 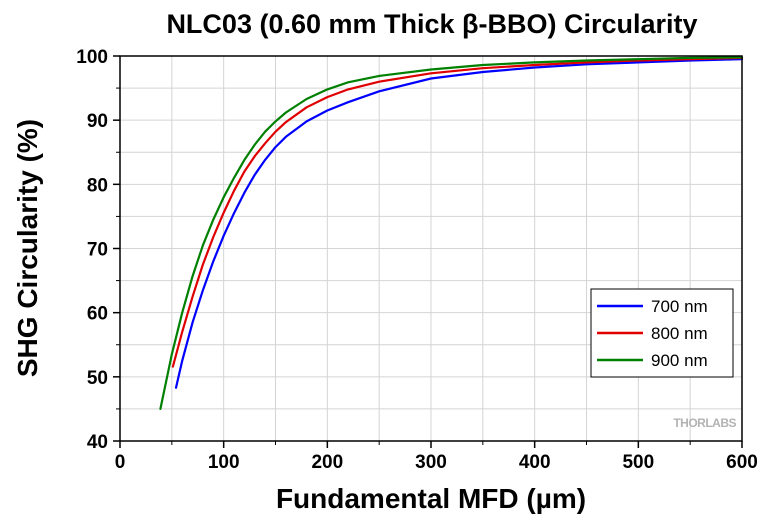 I want to click on y-tick-labels: 40 50 60 70 80 90 100, so click(x=92, y=250).